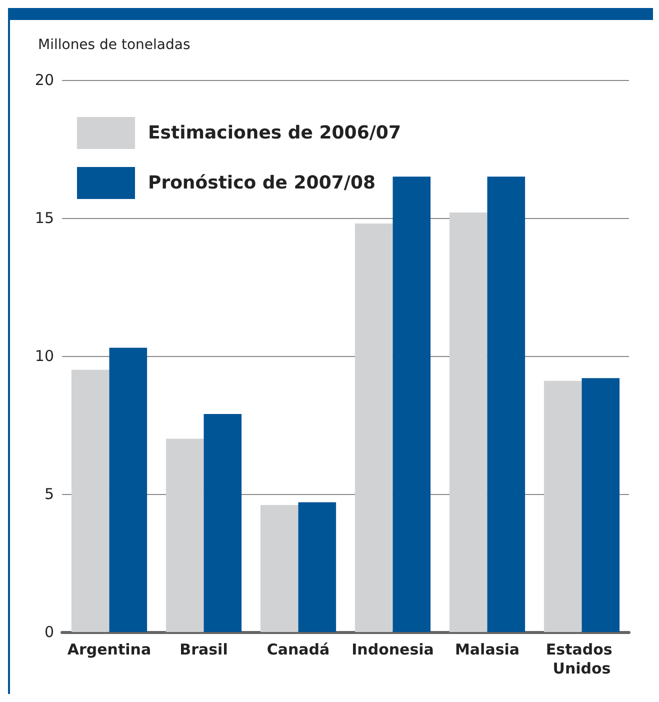 This screenshot has height=702, width=659. Describe the element at coordinates (298, 649) in the screenshot. I see `x-tick-label: Canadá` at that location.